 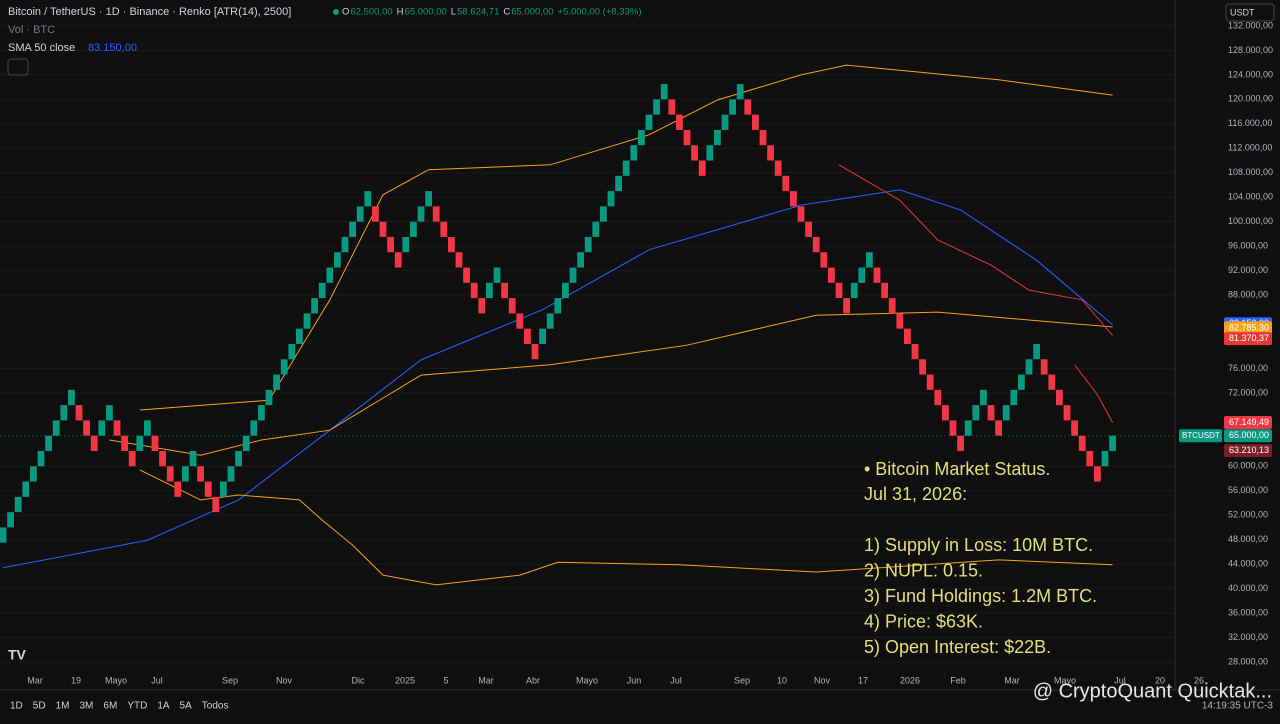 What do you see at coordinates (112, 48) in the screenshot?
I see `sma-value: 83.150,00` at bounding box center [112, 48].